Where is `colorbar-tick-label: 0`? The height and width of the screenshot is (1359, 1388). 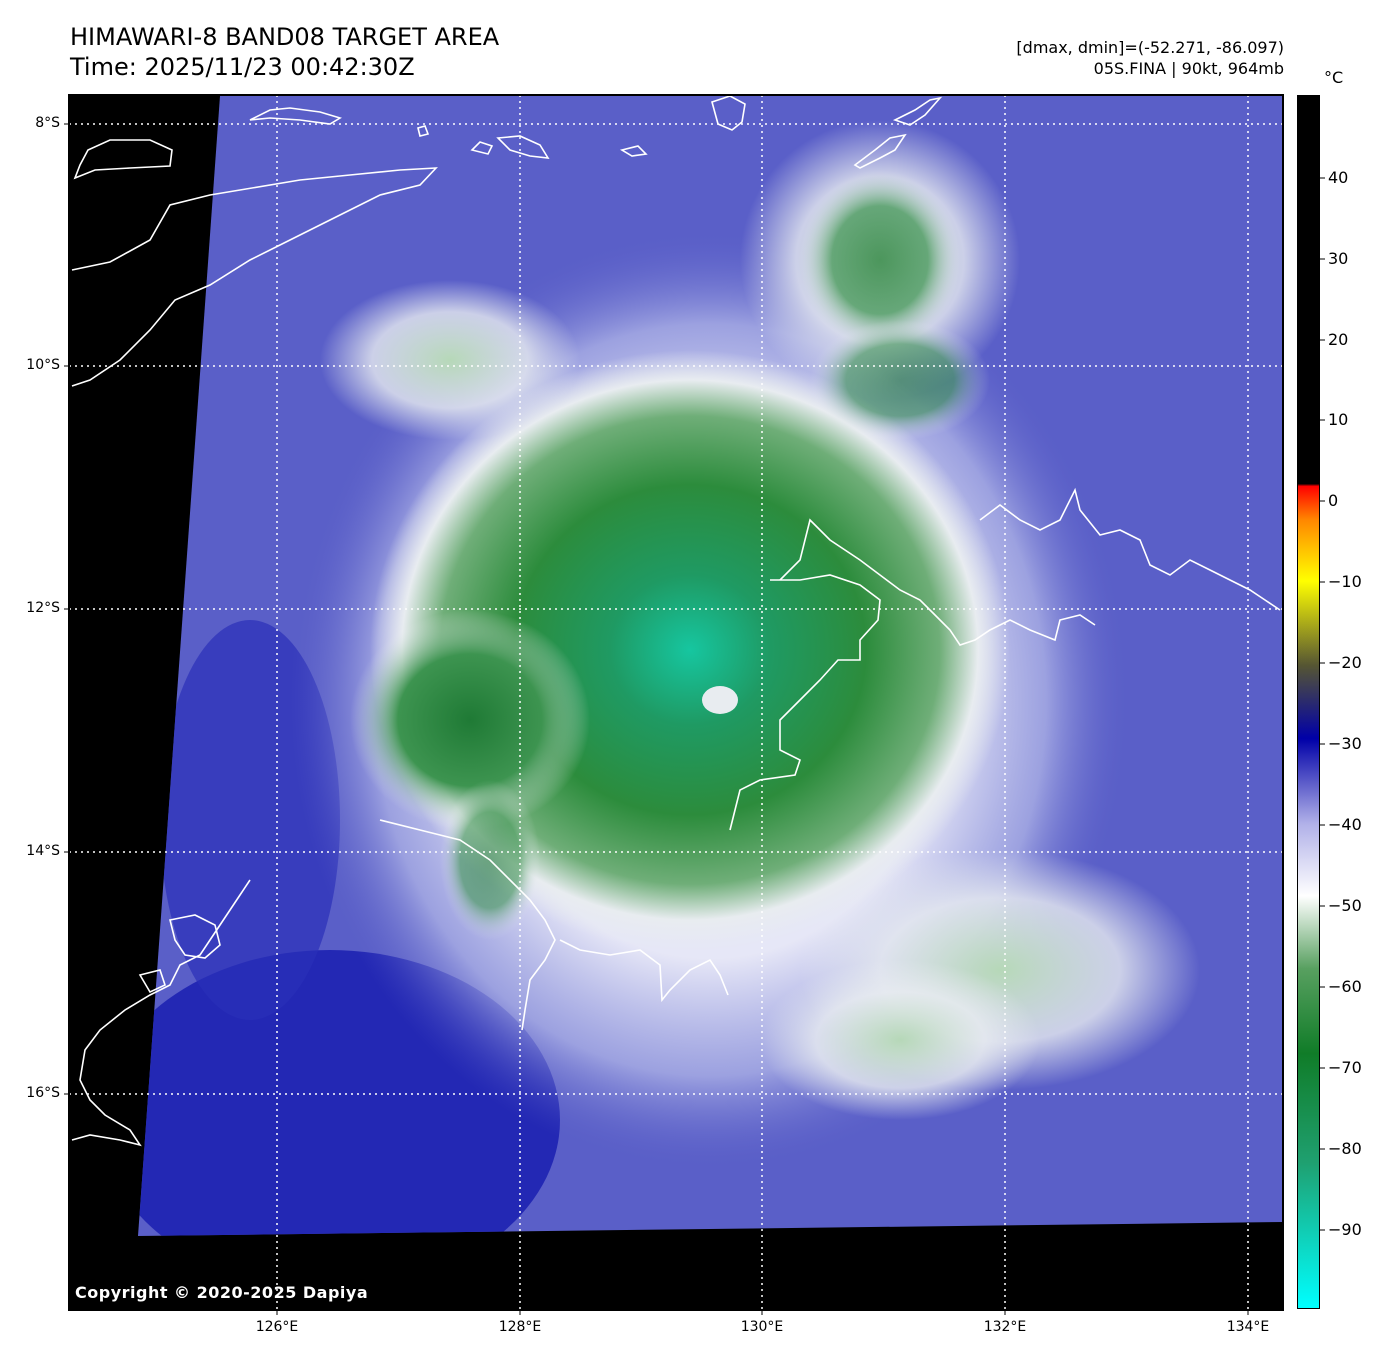
colorbar-tick-label: 0 is located at coordinates (1333, 500).